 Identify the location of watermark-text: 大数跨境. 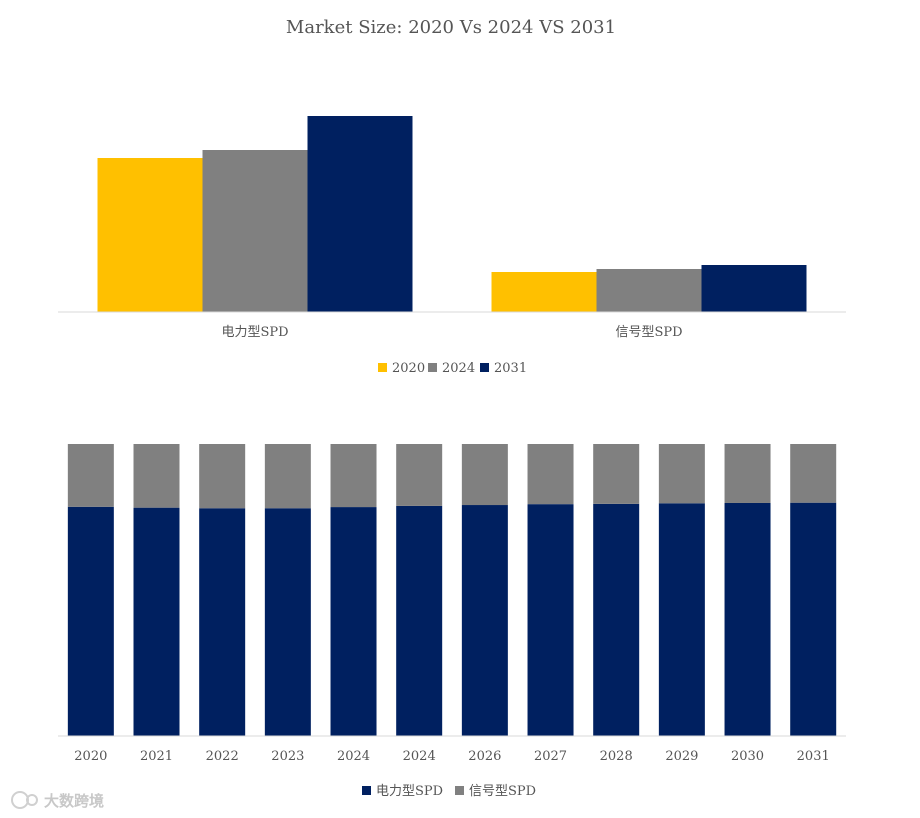
(74, 801).